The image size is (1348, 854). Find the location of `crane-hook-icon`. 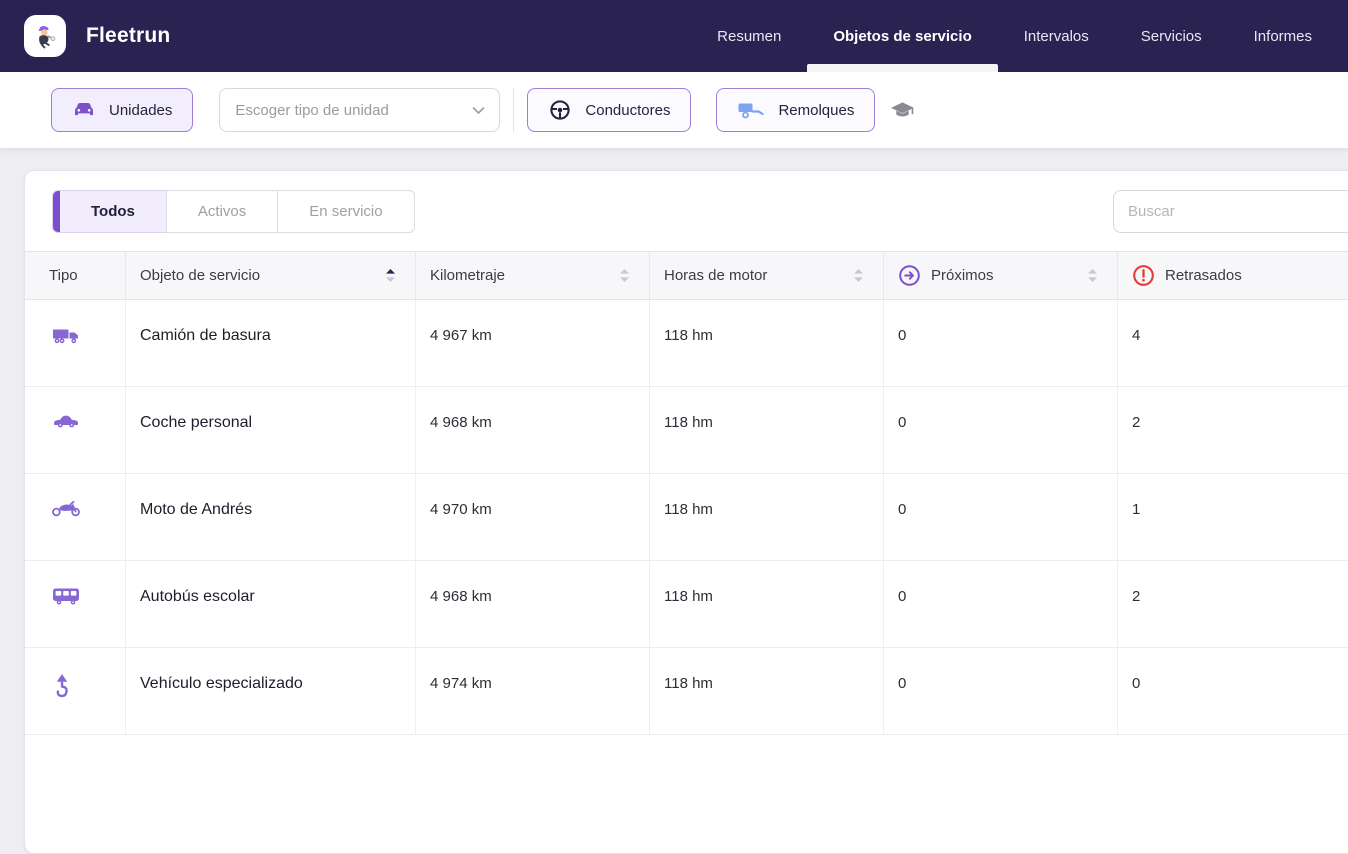

crane-hook-icon is located at coordinates (62, 686).